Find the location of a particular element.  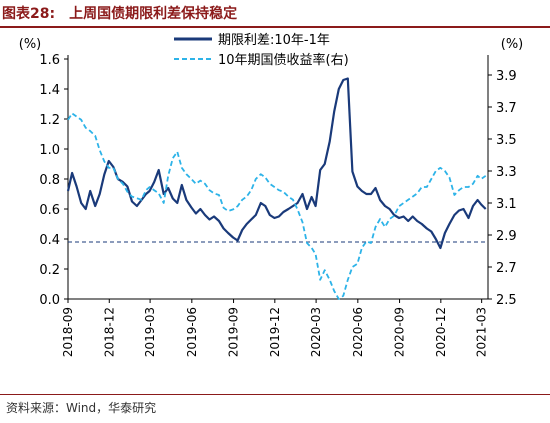

legend: 期限利差:10年-1年 10年期国债收益率(右) is located at coordinates (261, 50).